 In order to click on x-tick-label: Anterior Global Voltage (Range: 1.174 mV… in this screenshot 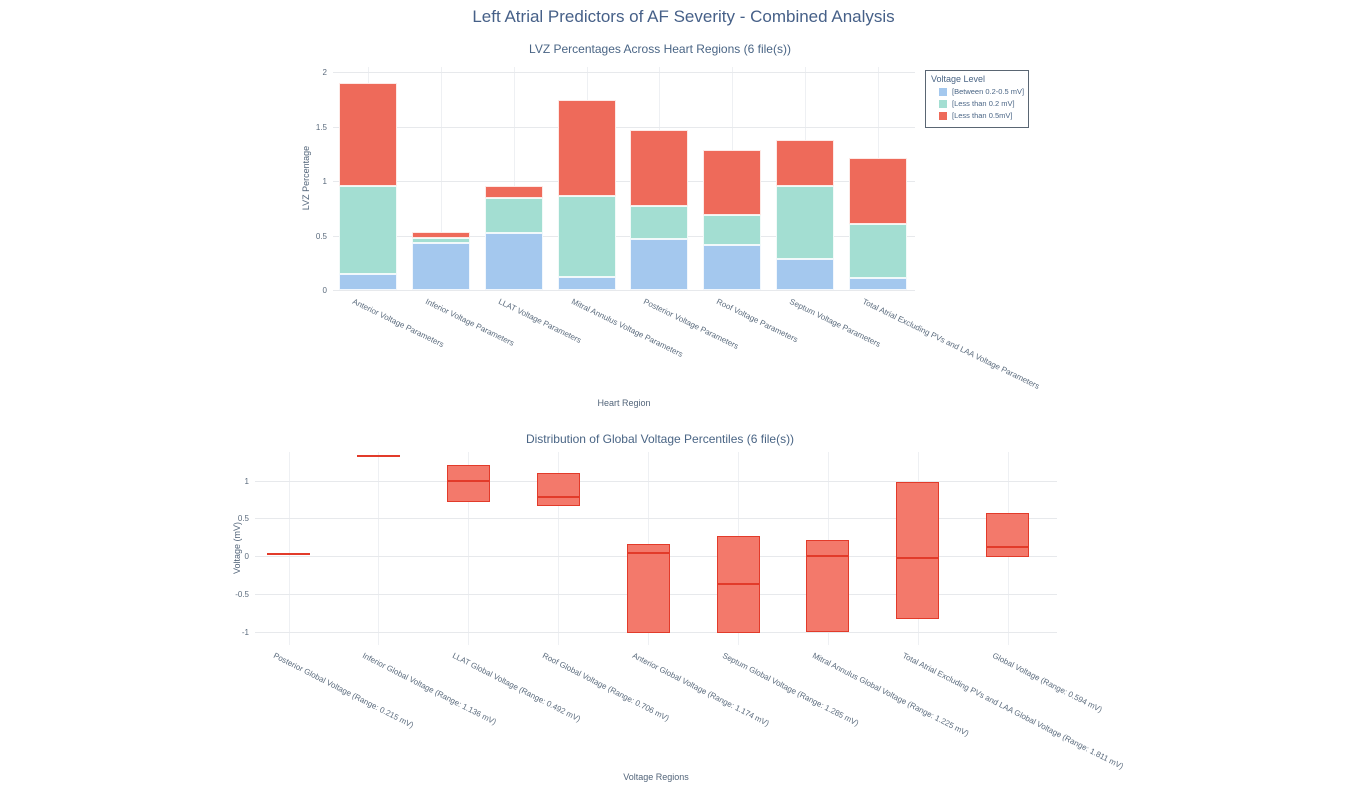, I will do `click(701, 690)`.